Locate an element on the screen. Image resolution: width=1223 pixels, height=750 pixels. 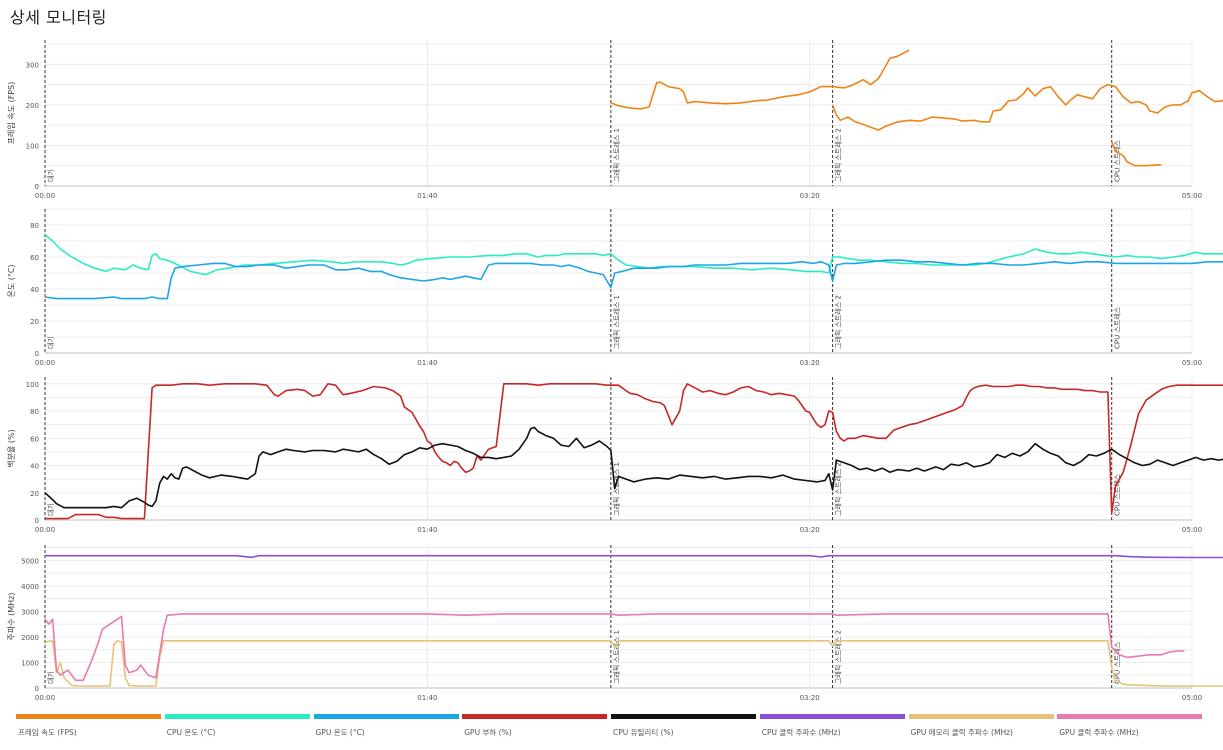
legend-item: GPU 온도 (°C) is located at coordinates (388, 729).